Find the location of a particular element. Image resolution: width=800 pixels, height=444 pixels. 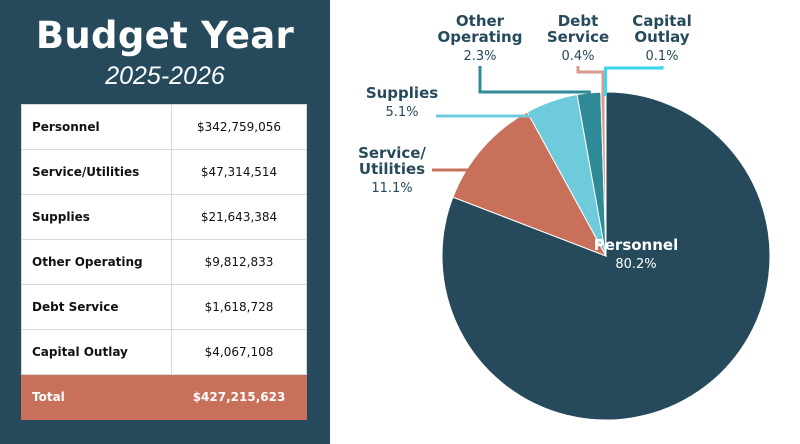

slice-label-supplies: Supplies is located at coordinates (402, 93).